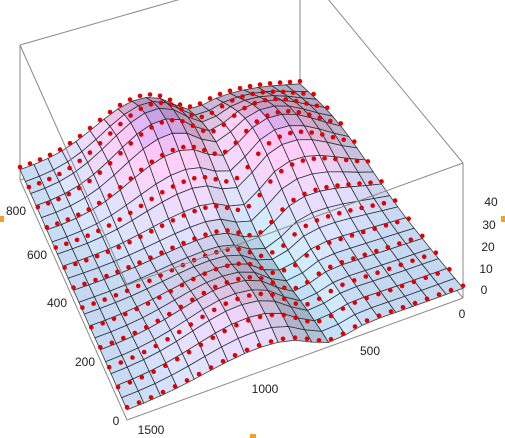  Describe the element at coordinates (73, 165) in the screenshot. I see `box-edge` at that location.